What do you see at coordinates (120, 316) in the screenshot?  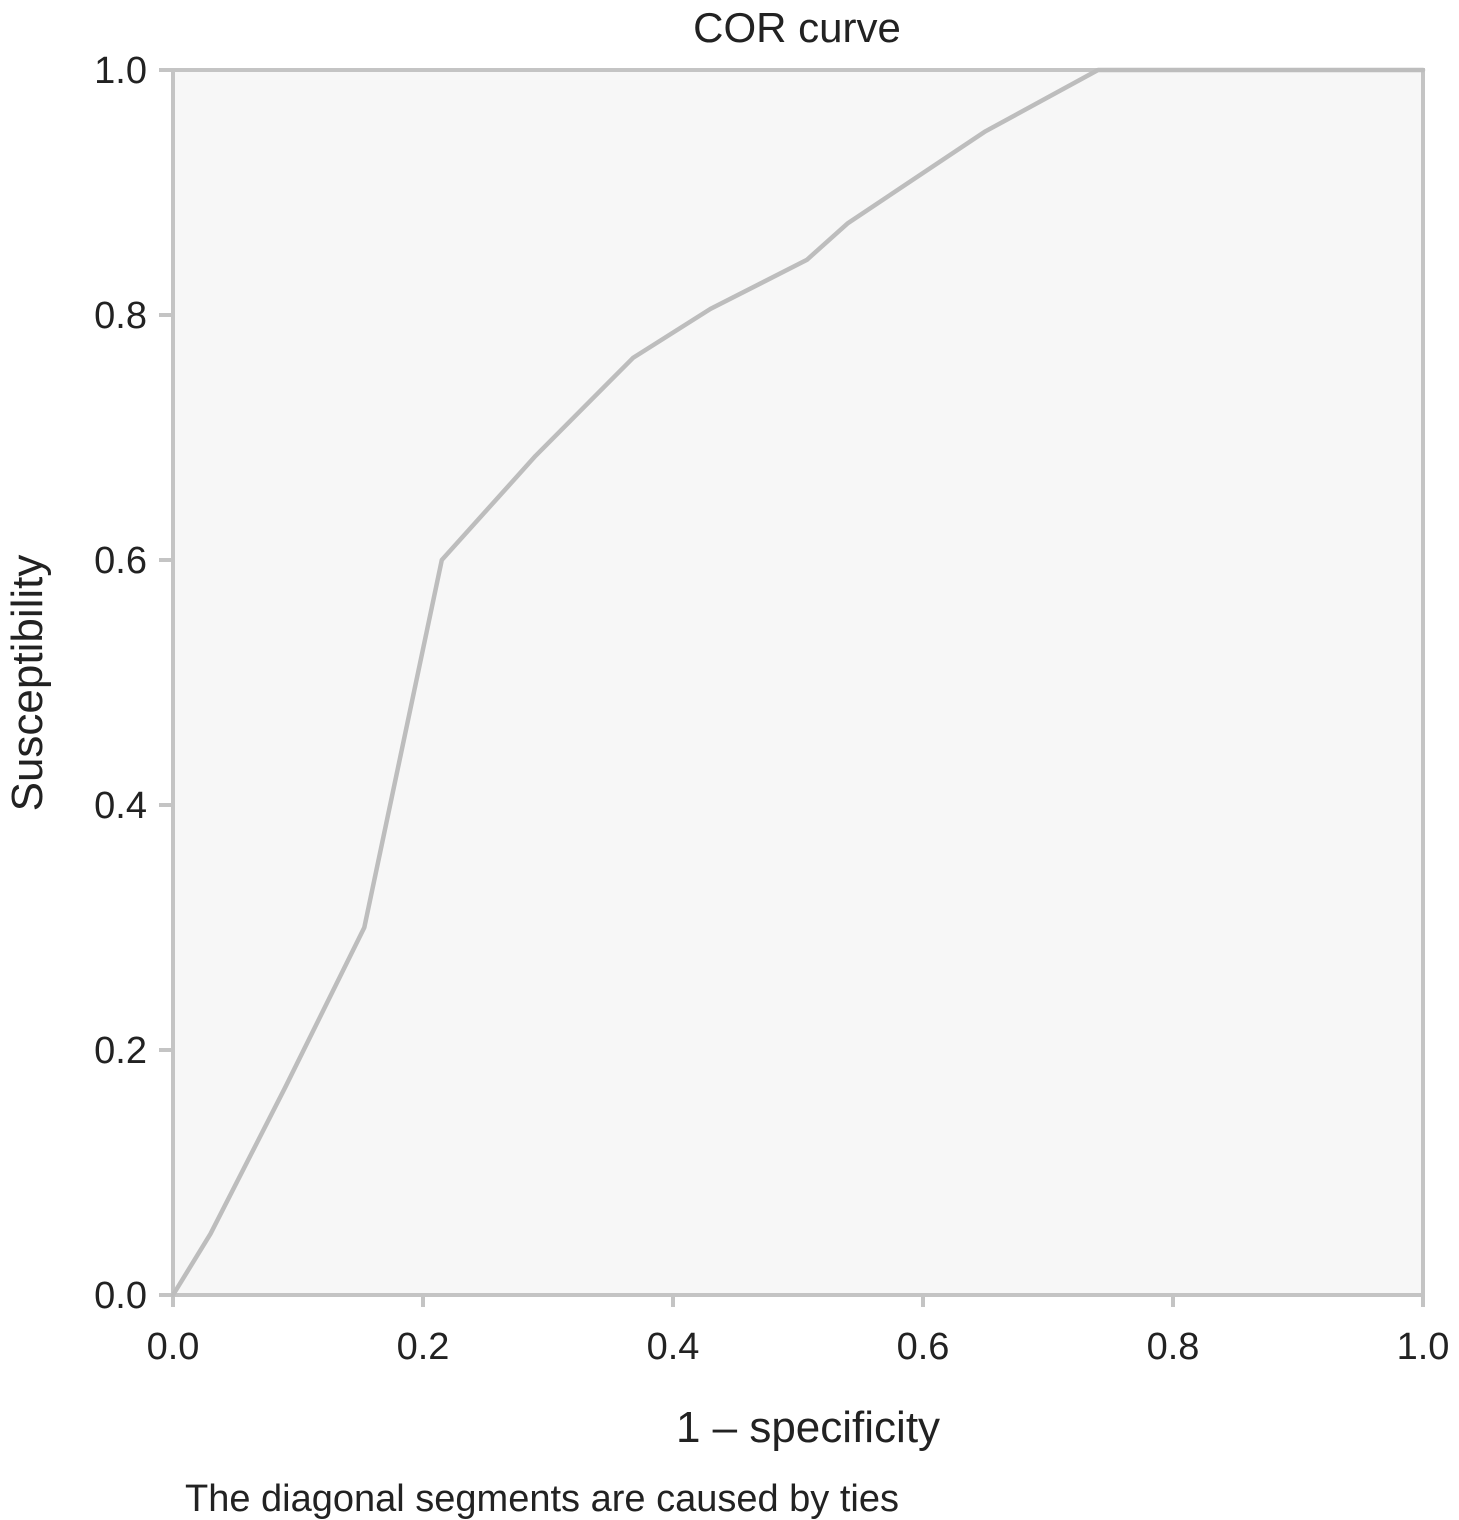 I see `y-tick-label: 0.8` at bounding box center [120, 316].